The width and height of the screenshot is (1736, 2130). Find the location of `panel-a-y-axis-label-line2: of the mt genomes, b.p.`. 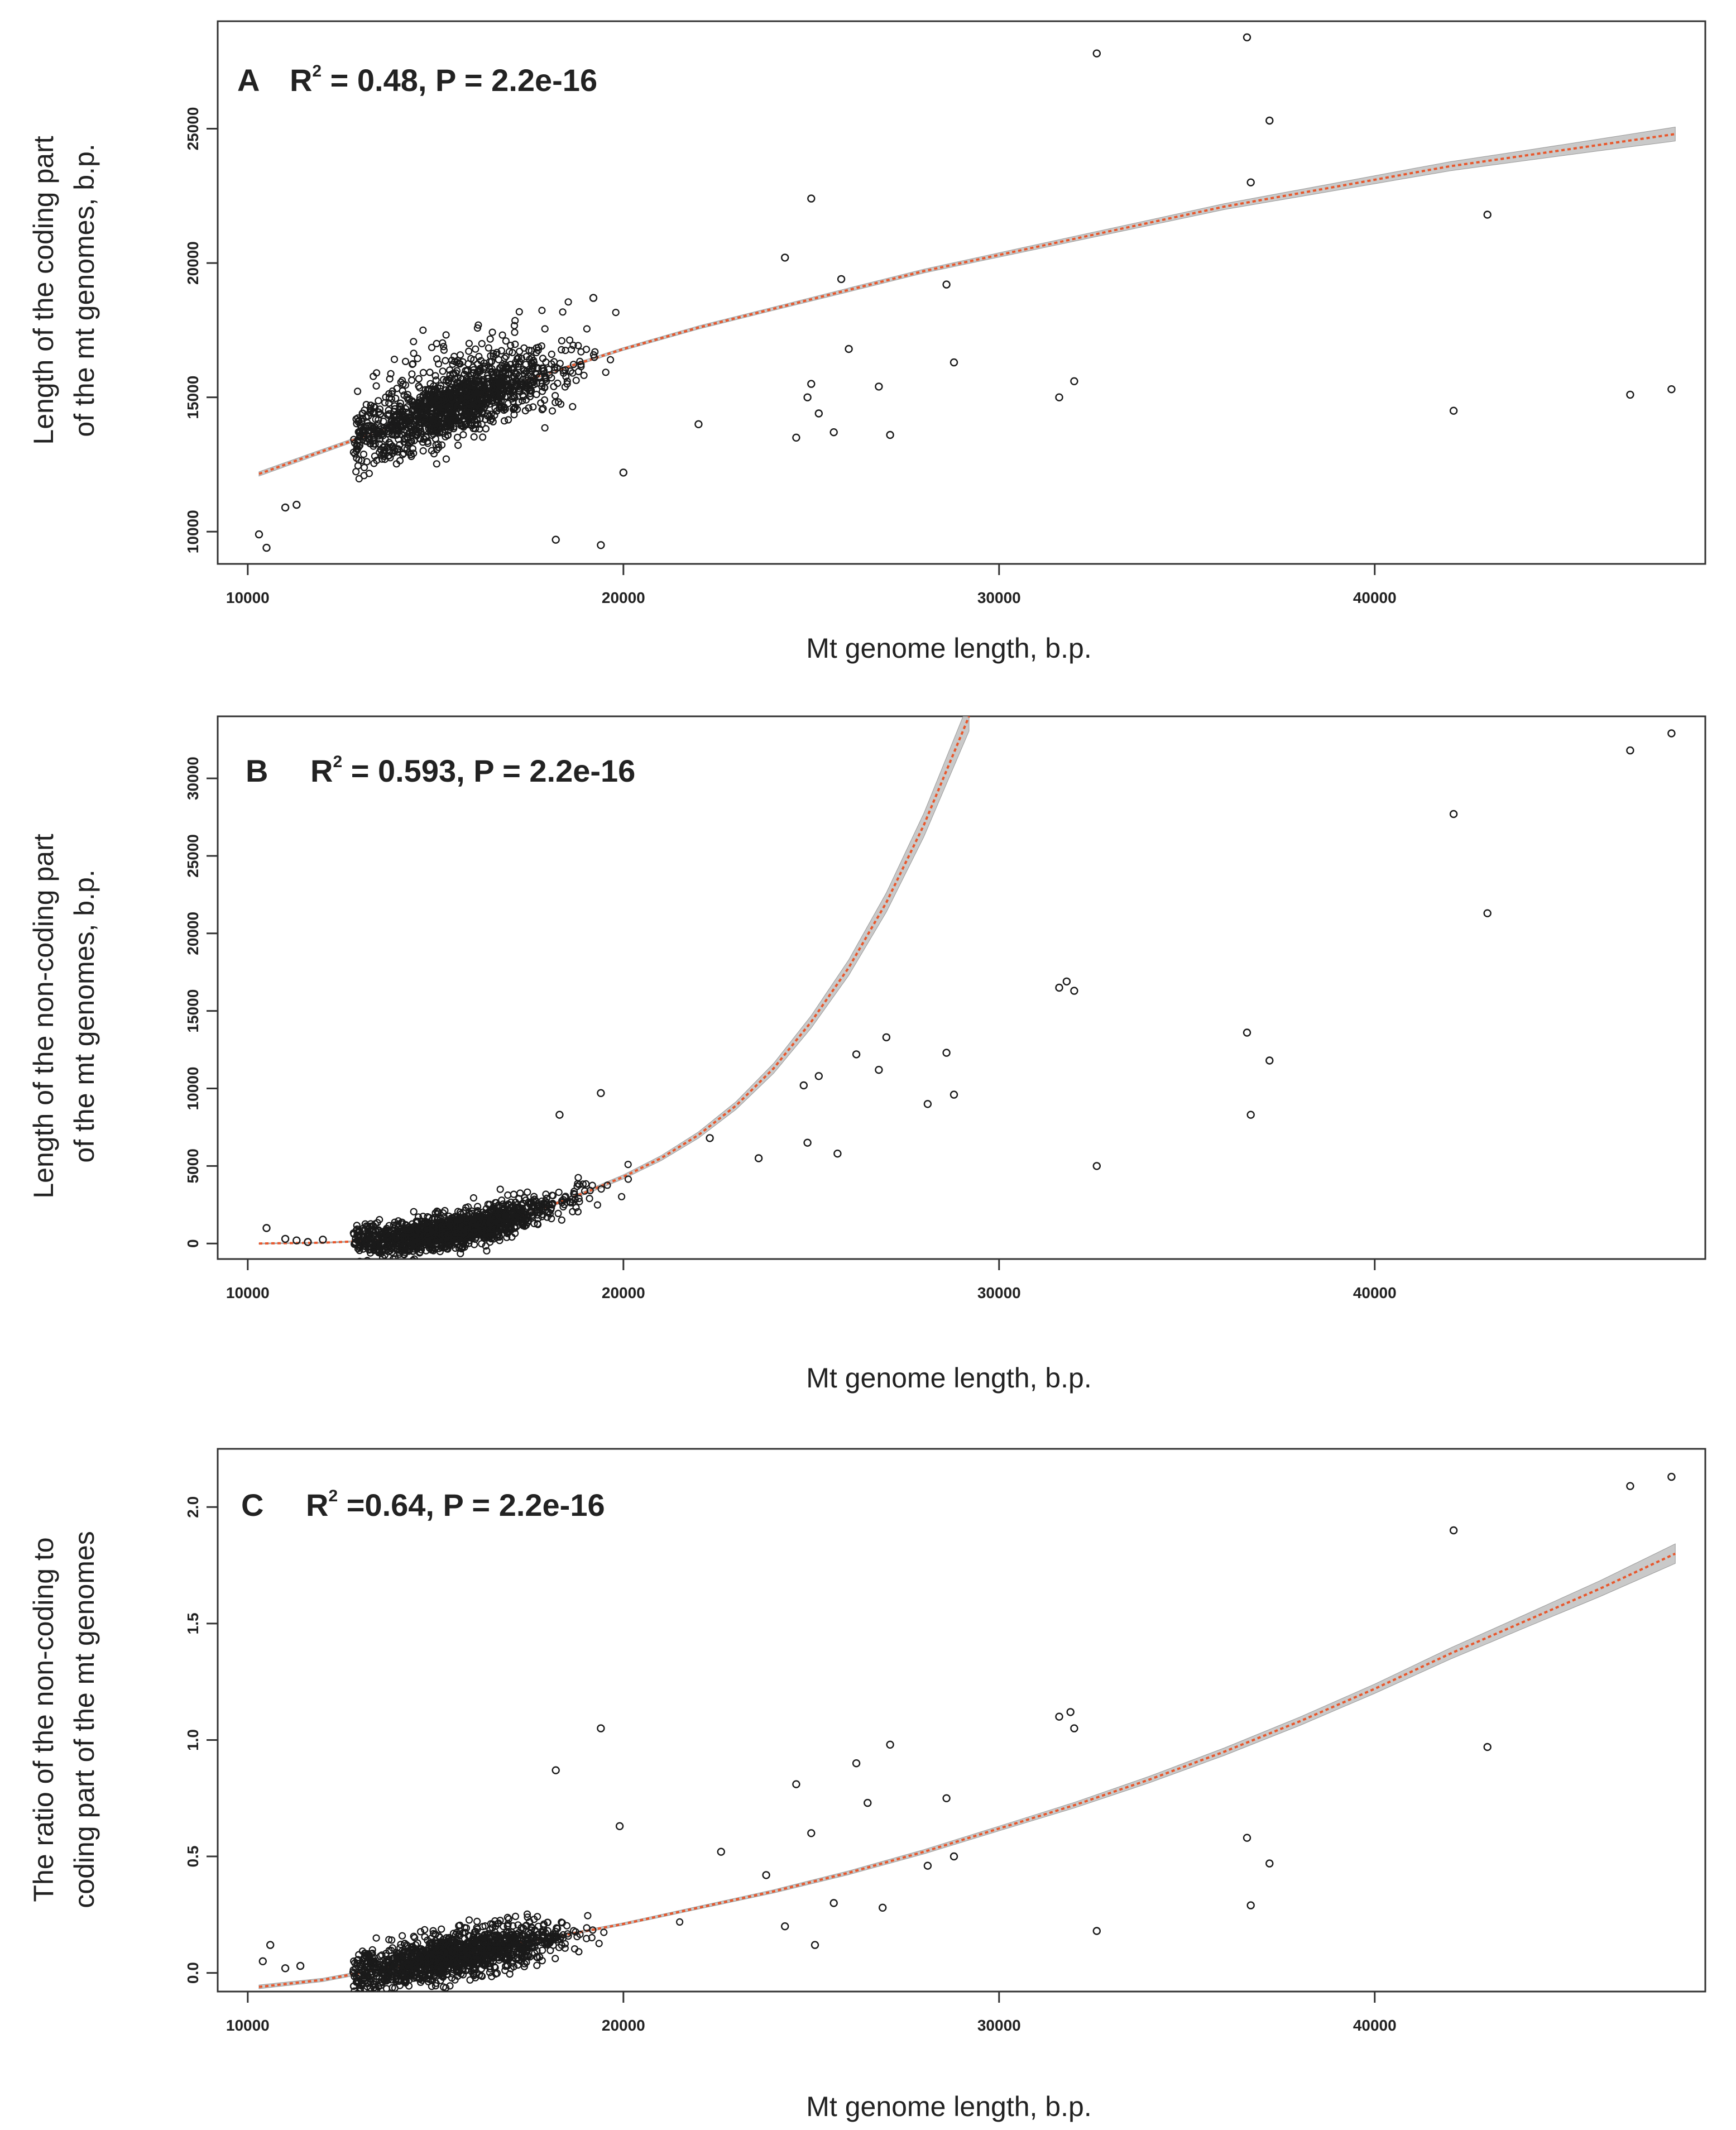

panel-a-y-axis-label-line2: of the mt genomes, b.p. is located at coordinates (84, 290).